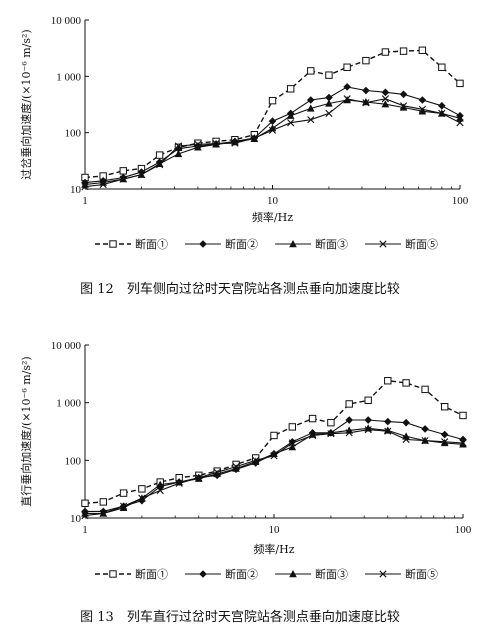 This screenshot has height=638, width=481. What do you see at coordinates (311, 574) in the screenshot?
I see `legend-item-3: 断面③` at bounding box center [311, 574].